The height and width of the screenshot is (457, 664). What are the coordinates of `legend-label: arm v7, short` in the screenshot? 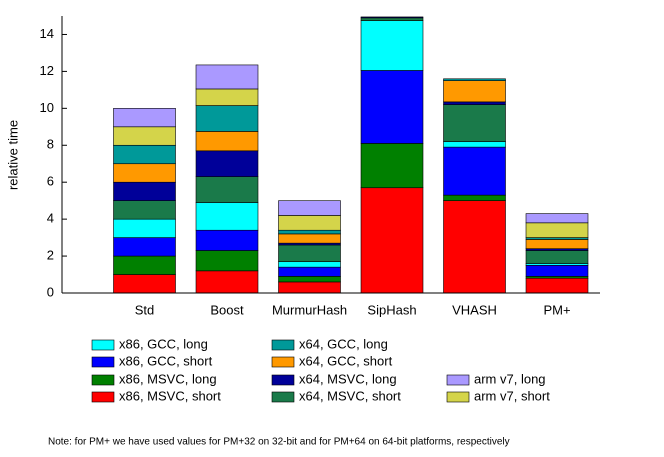 It's located at (512, 395).